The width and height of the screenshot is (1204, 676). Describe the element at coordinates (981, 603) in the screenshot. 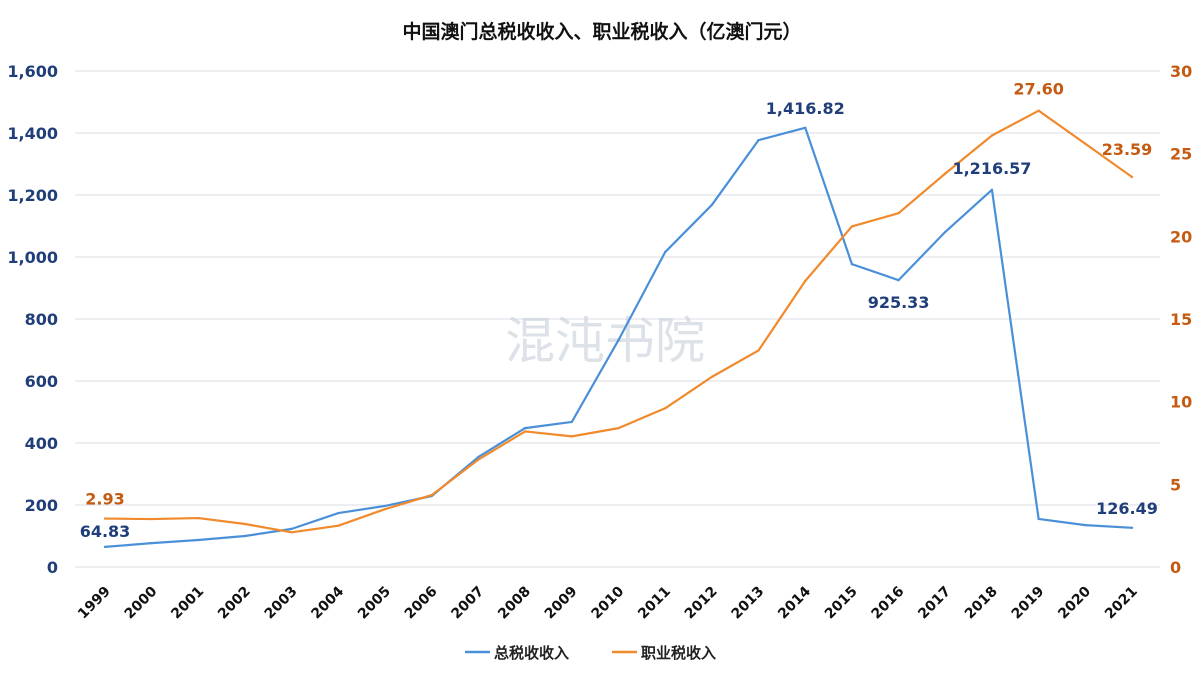

I see `x-axis-tick: 2018` at that location.